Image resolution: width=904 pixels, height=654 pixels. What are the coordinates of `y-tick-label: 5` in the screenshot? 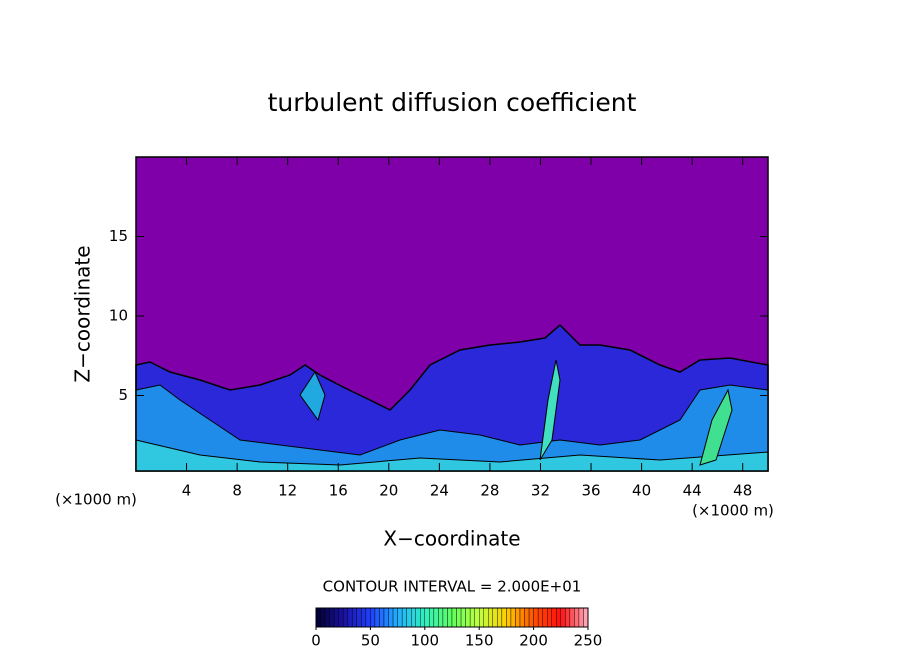 It's located at (123, 395).